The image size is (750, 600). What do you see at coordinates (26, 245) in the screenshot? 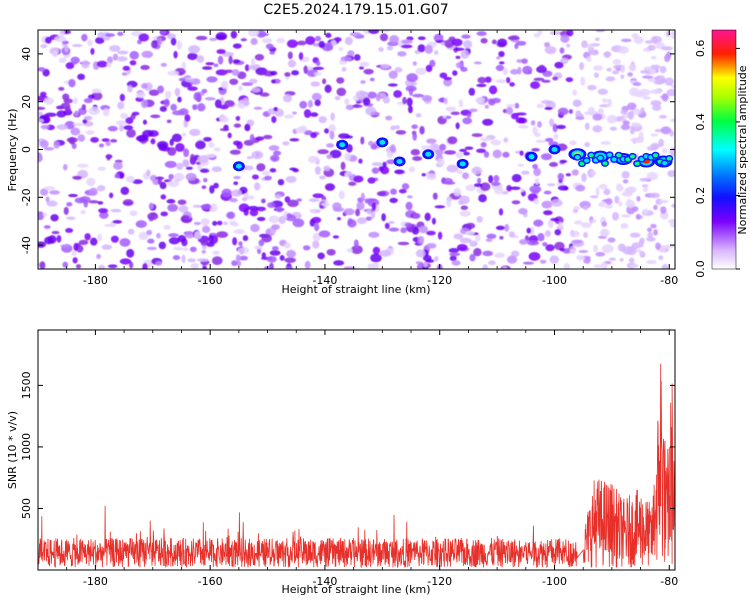
I see `spectrogram-y-tick-label: -40` at bounding box center [26, 245].